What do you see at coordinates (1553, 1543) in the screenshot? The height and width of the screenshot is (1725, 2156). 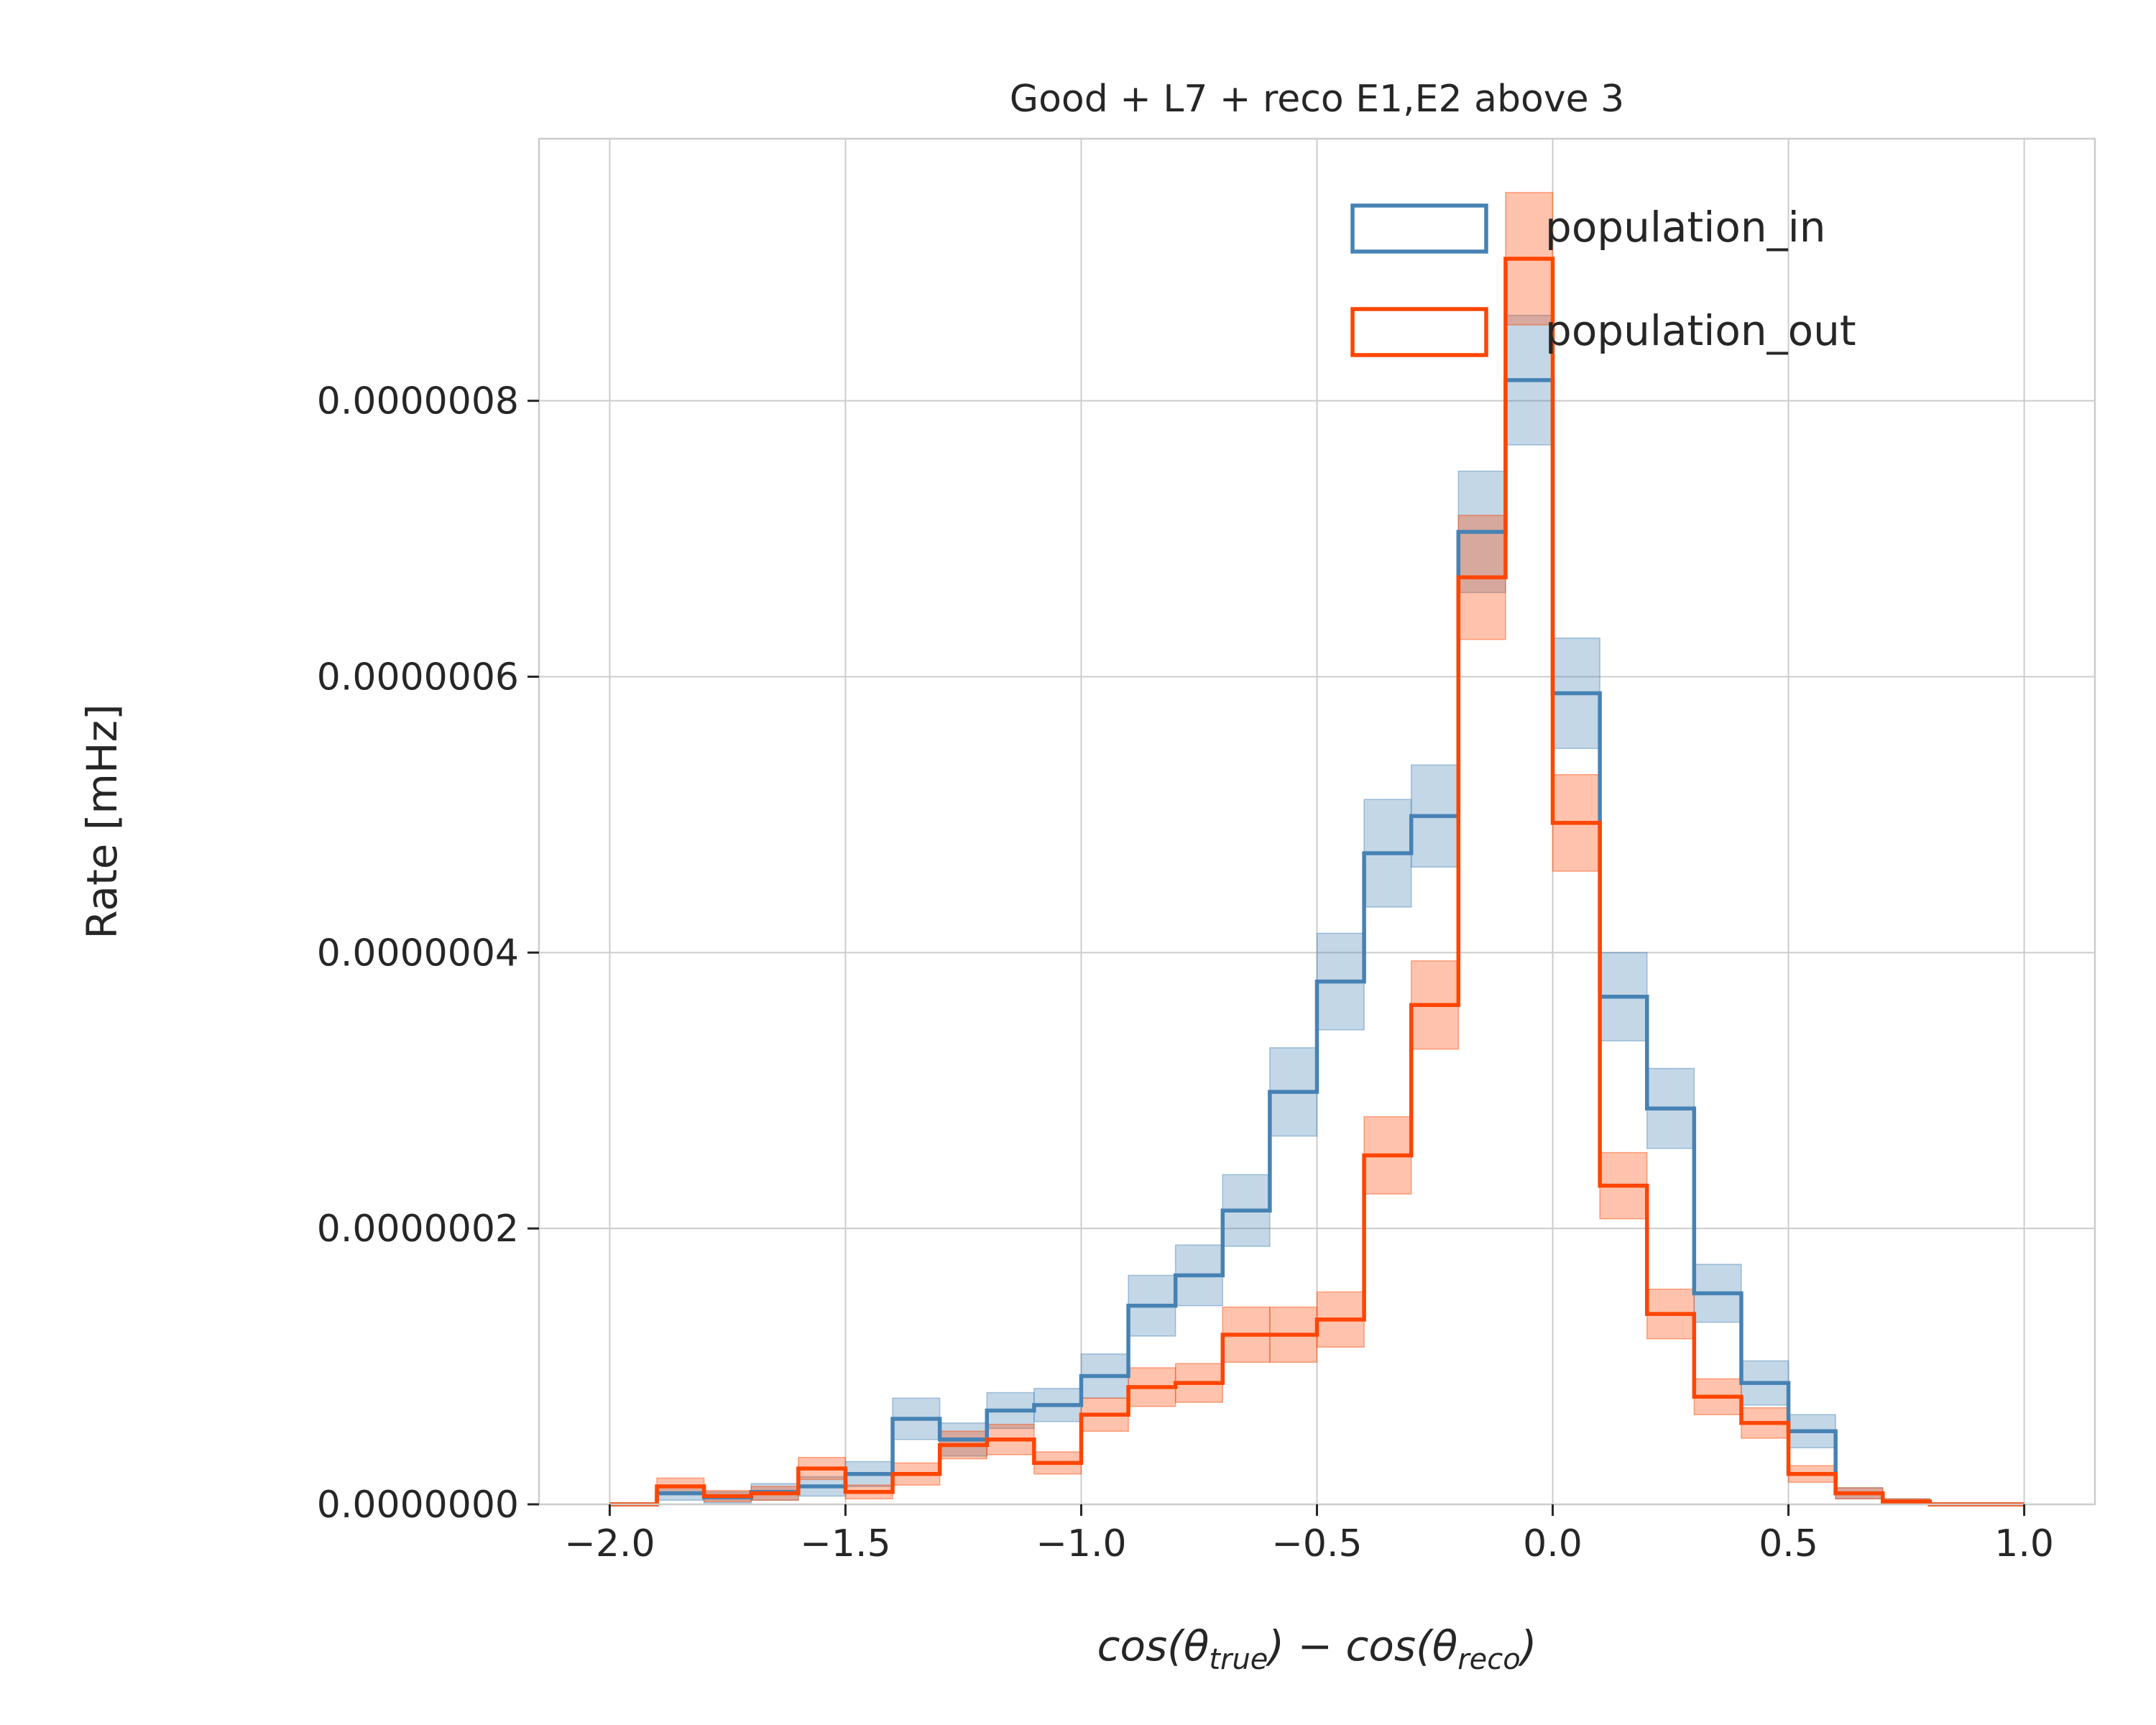 I see `x-tick-label: 0.0` at bounding box center [1553, 1543].